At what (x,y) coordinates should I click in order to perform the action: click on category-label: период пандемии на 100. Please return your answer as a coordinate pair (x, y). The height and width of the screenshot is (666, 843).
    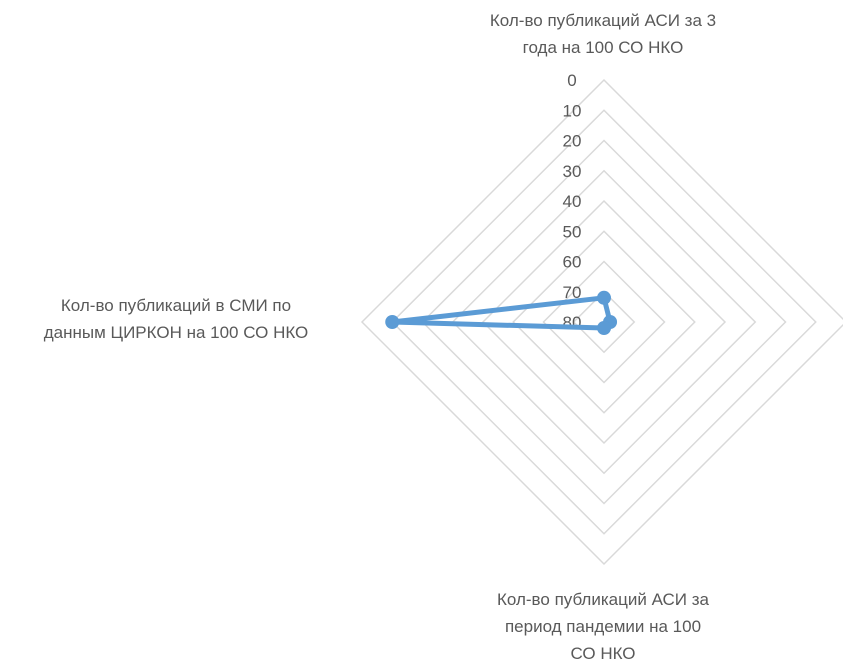
    Looking at the image, I should click on (603, 626).